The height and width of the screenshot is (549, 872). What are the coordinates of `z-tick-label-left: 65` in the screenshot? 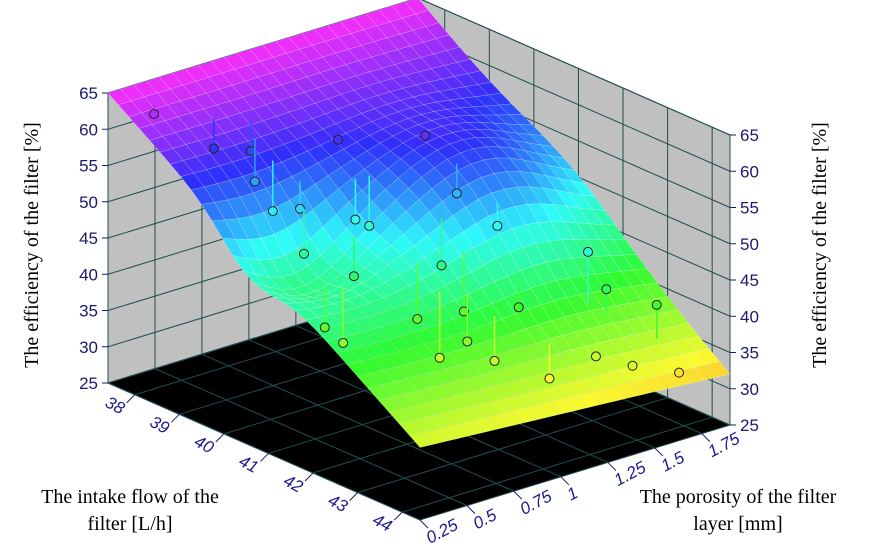 It's located at (88, 93).